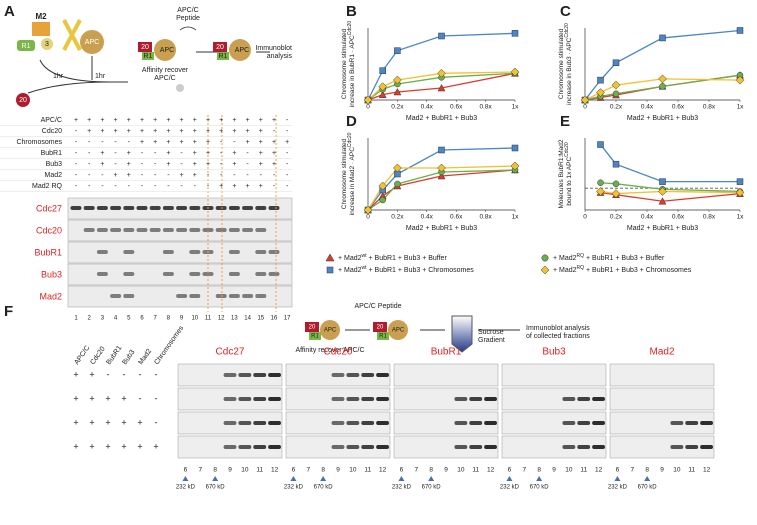 The width and height of the screenshot is (757, 525). What do you see at coordinates (397, 107) in the screenshot?
I see `x-tick-label: 0.2x` at bounding box center [397, 107].